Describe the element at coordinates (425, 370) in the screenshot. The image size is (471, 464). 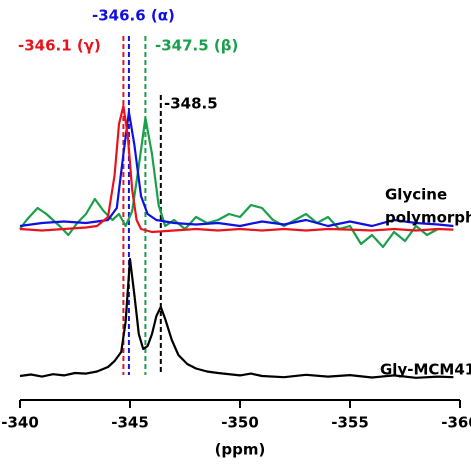
I see `series-label: Gly-MCM41` at that location.